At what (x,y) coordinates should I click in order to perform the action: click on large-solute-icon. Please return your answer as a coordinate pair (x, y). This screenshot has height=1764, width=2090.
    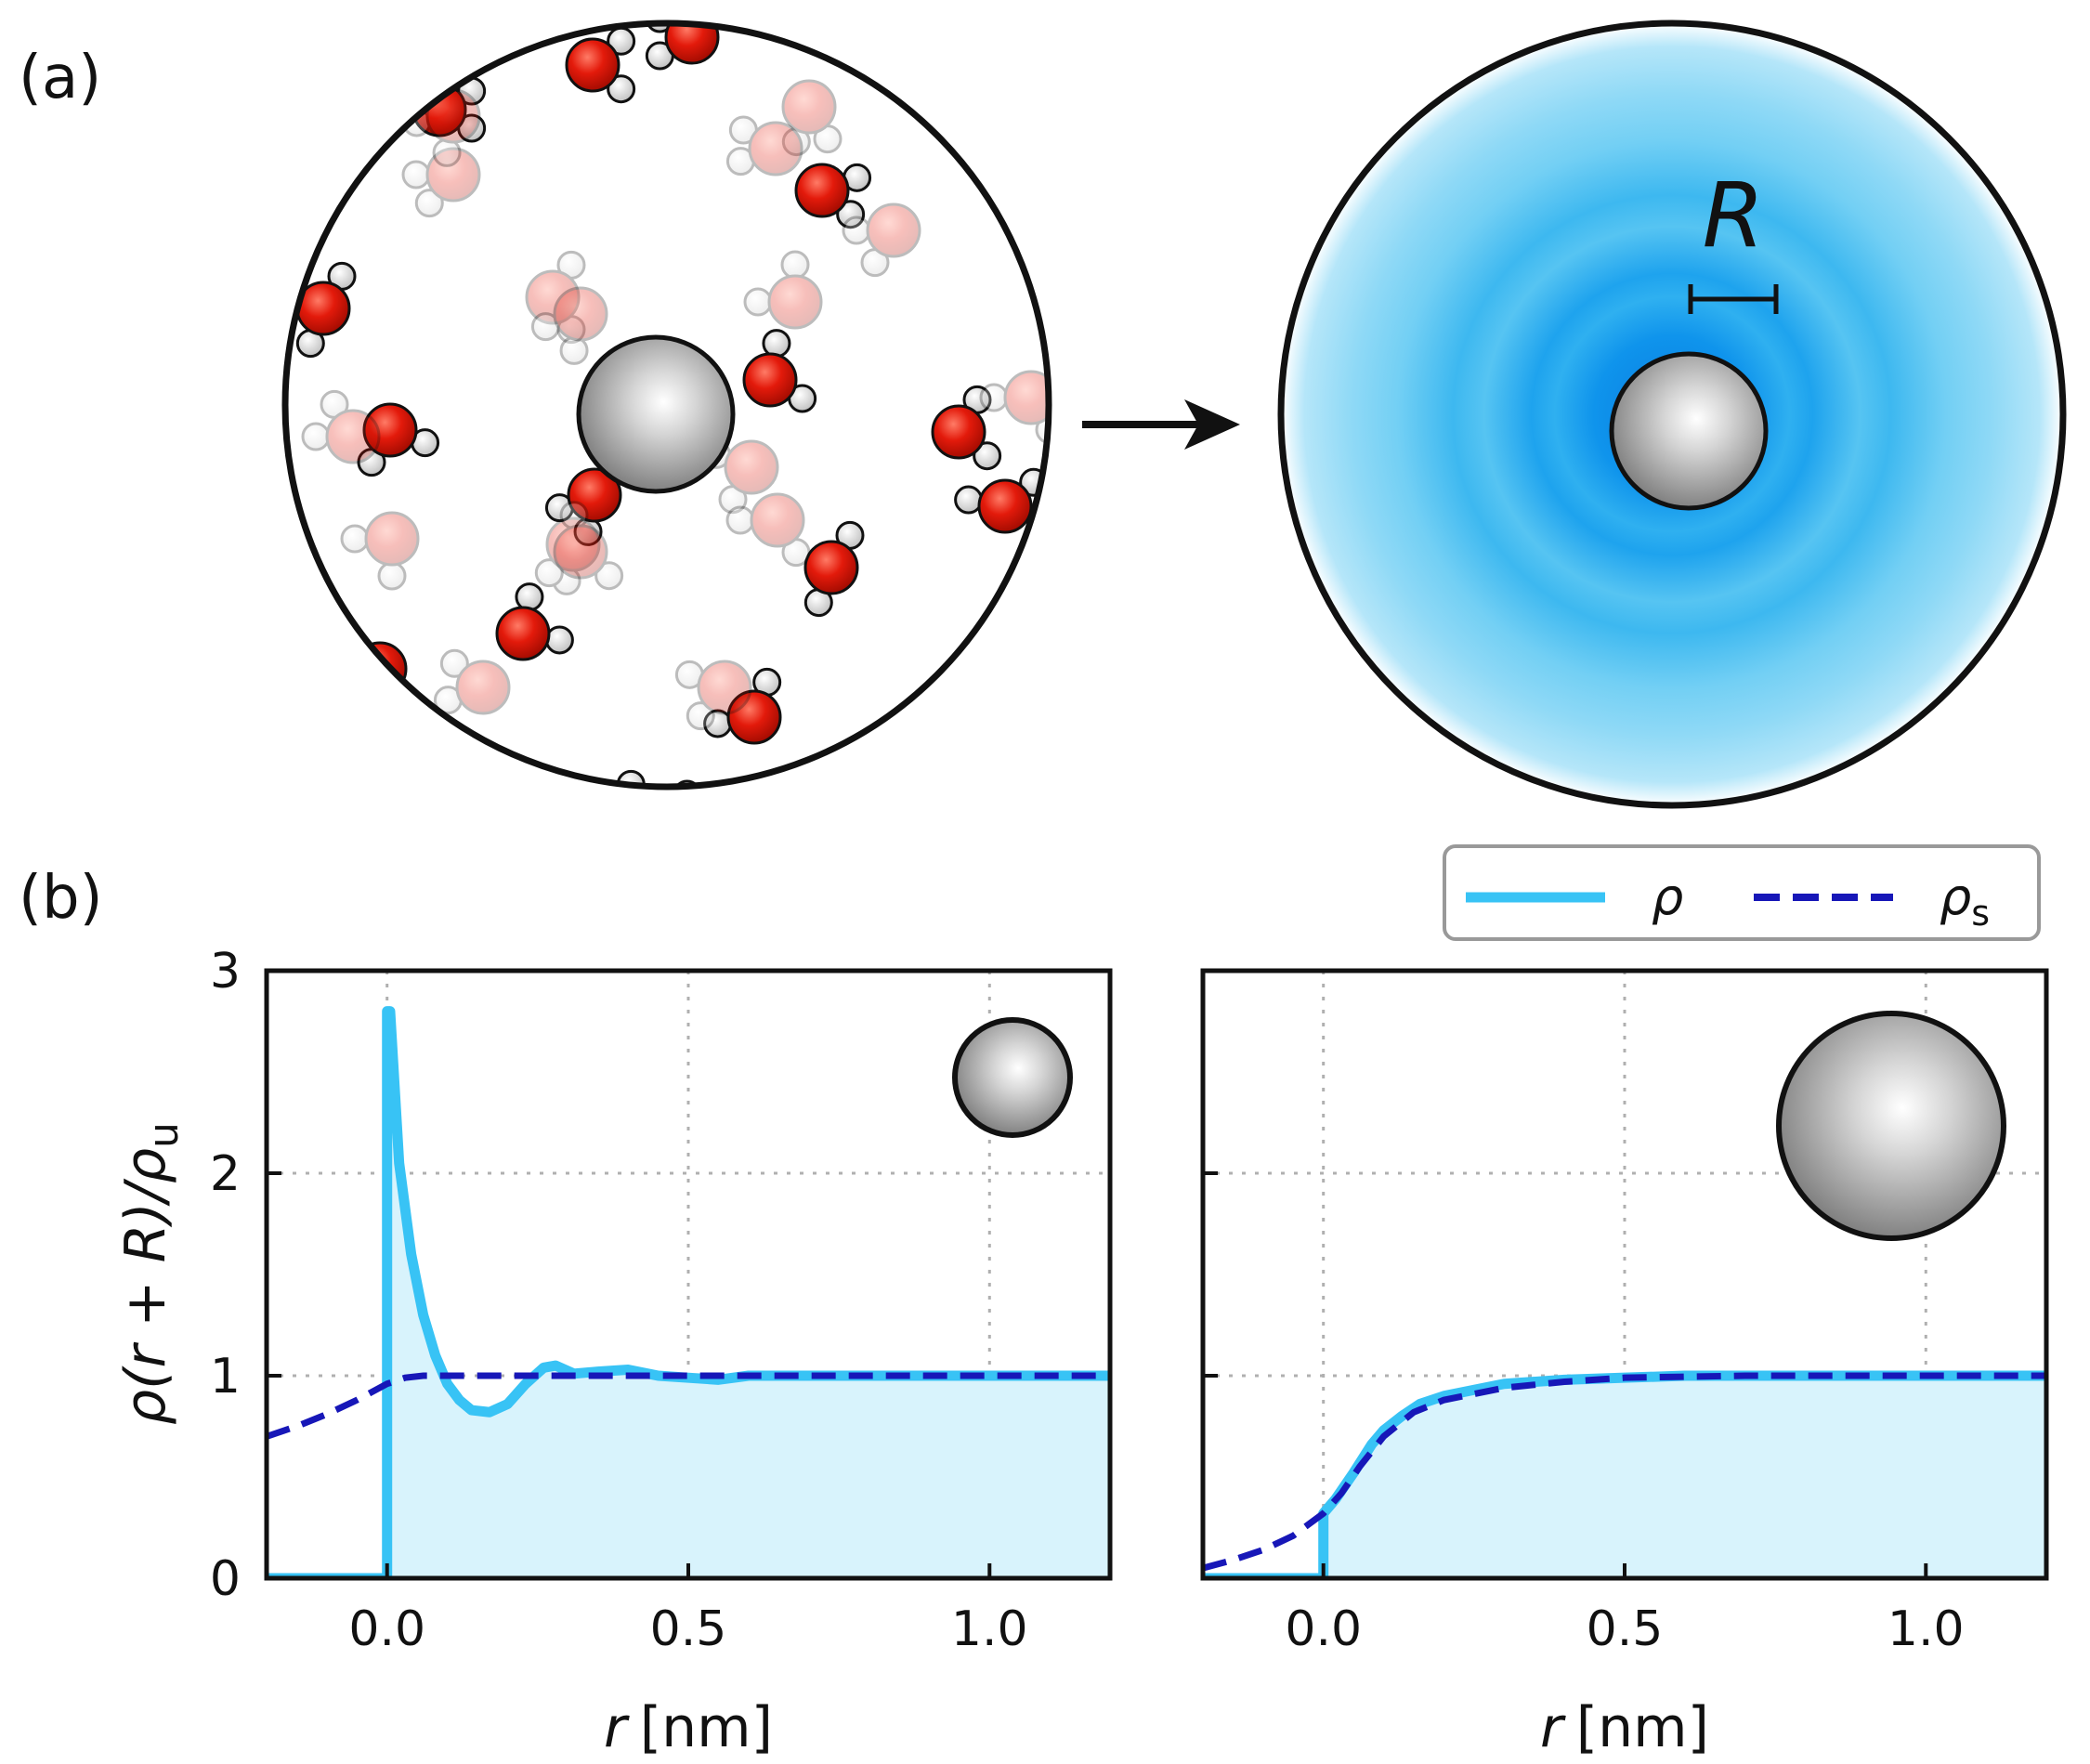
    Looking at the image, I should click on (1891, 1126).